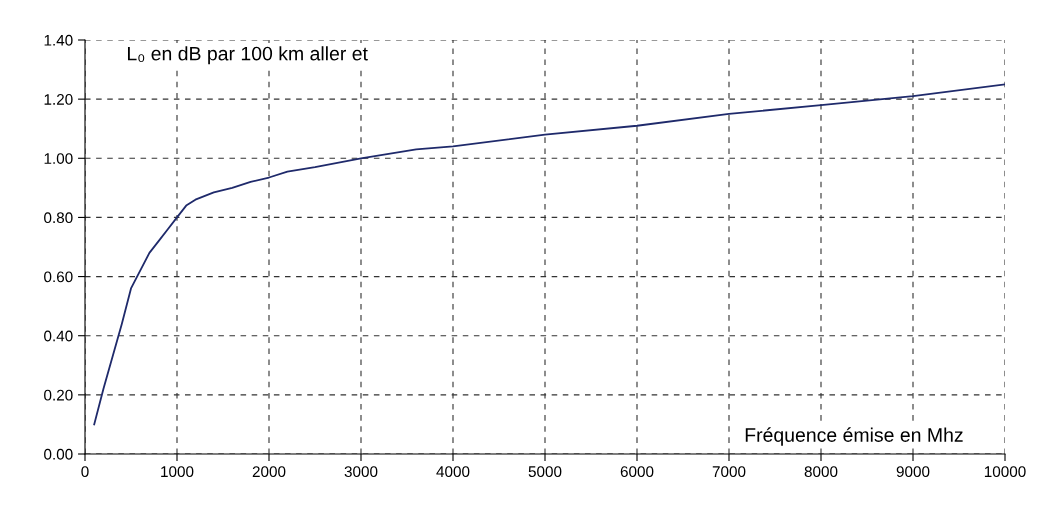 Image resolution: width=1038 pixels, height=515 pixels. What do you see at coordinates (637, 472) in the screenshot?
I see `x-tick-label: 6000` at bounding box center [637, 472].